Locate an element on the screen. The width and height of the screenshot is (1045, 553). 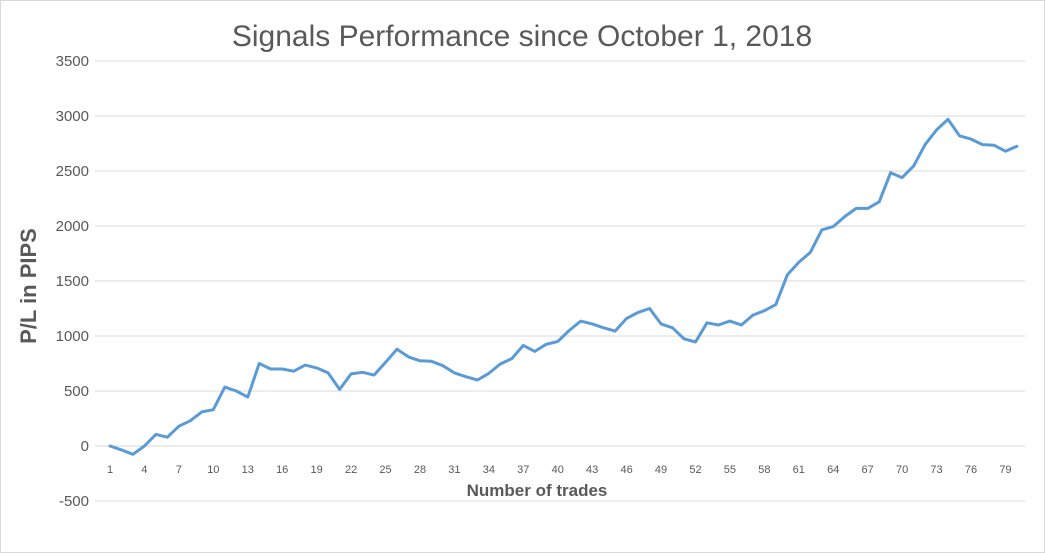
y-tick-label: 1000 is located at coordinates (72, 336).